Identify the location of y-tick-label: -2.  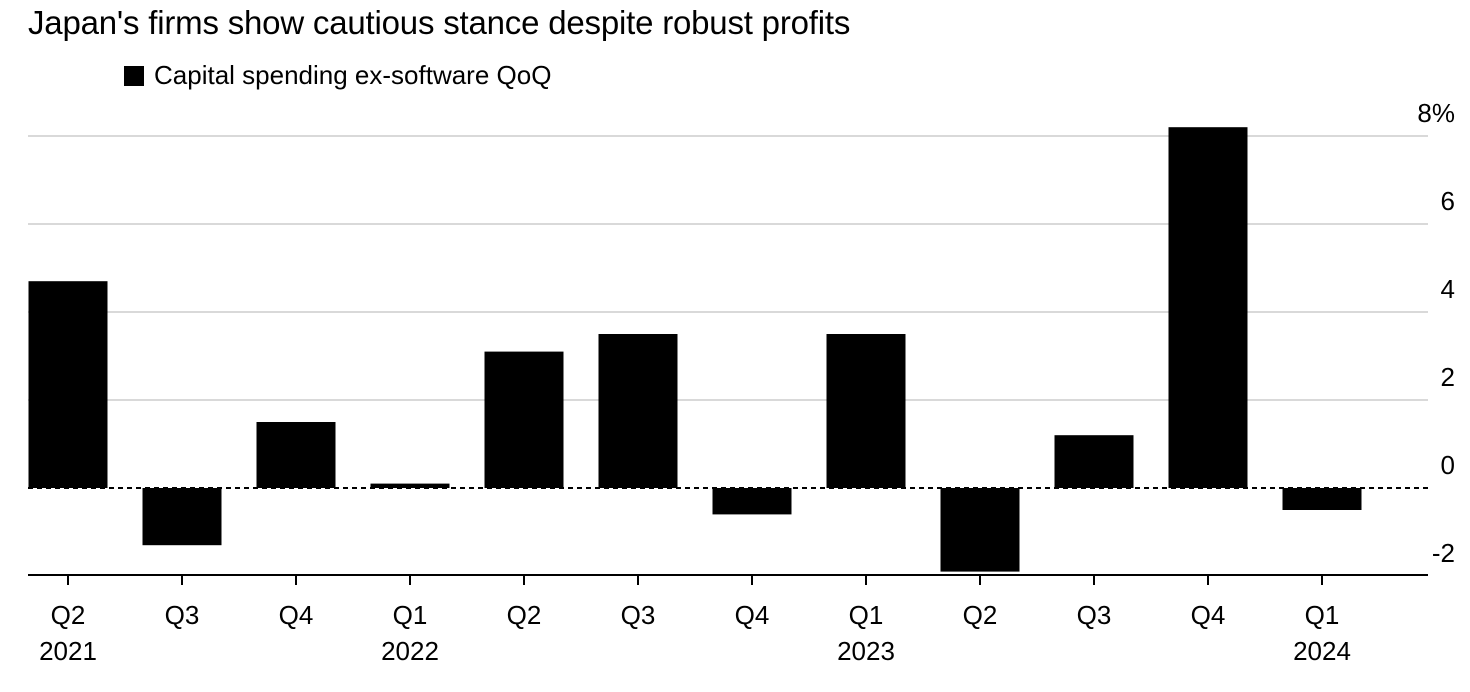
(1443, 553).